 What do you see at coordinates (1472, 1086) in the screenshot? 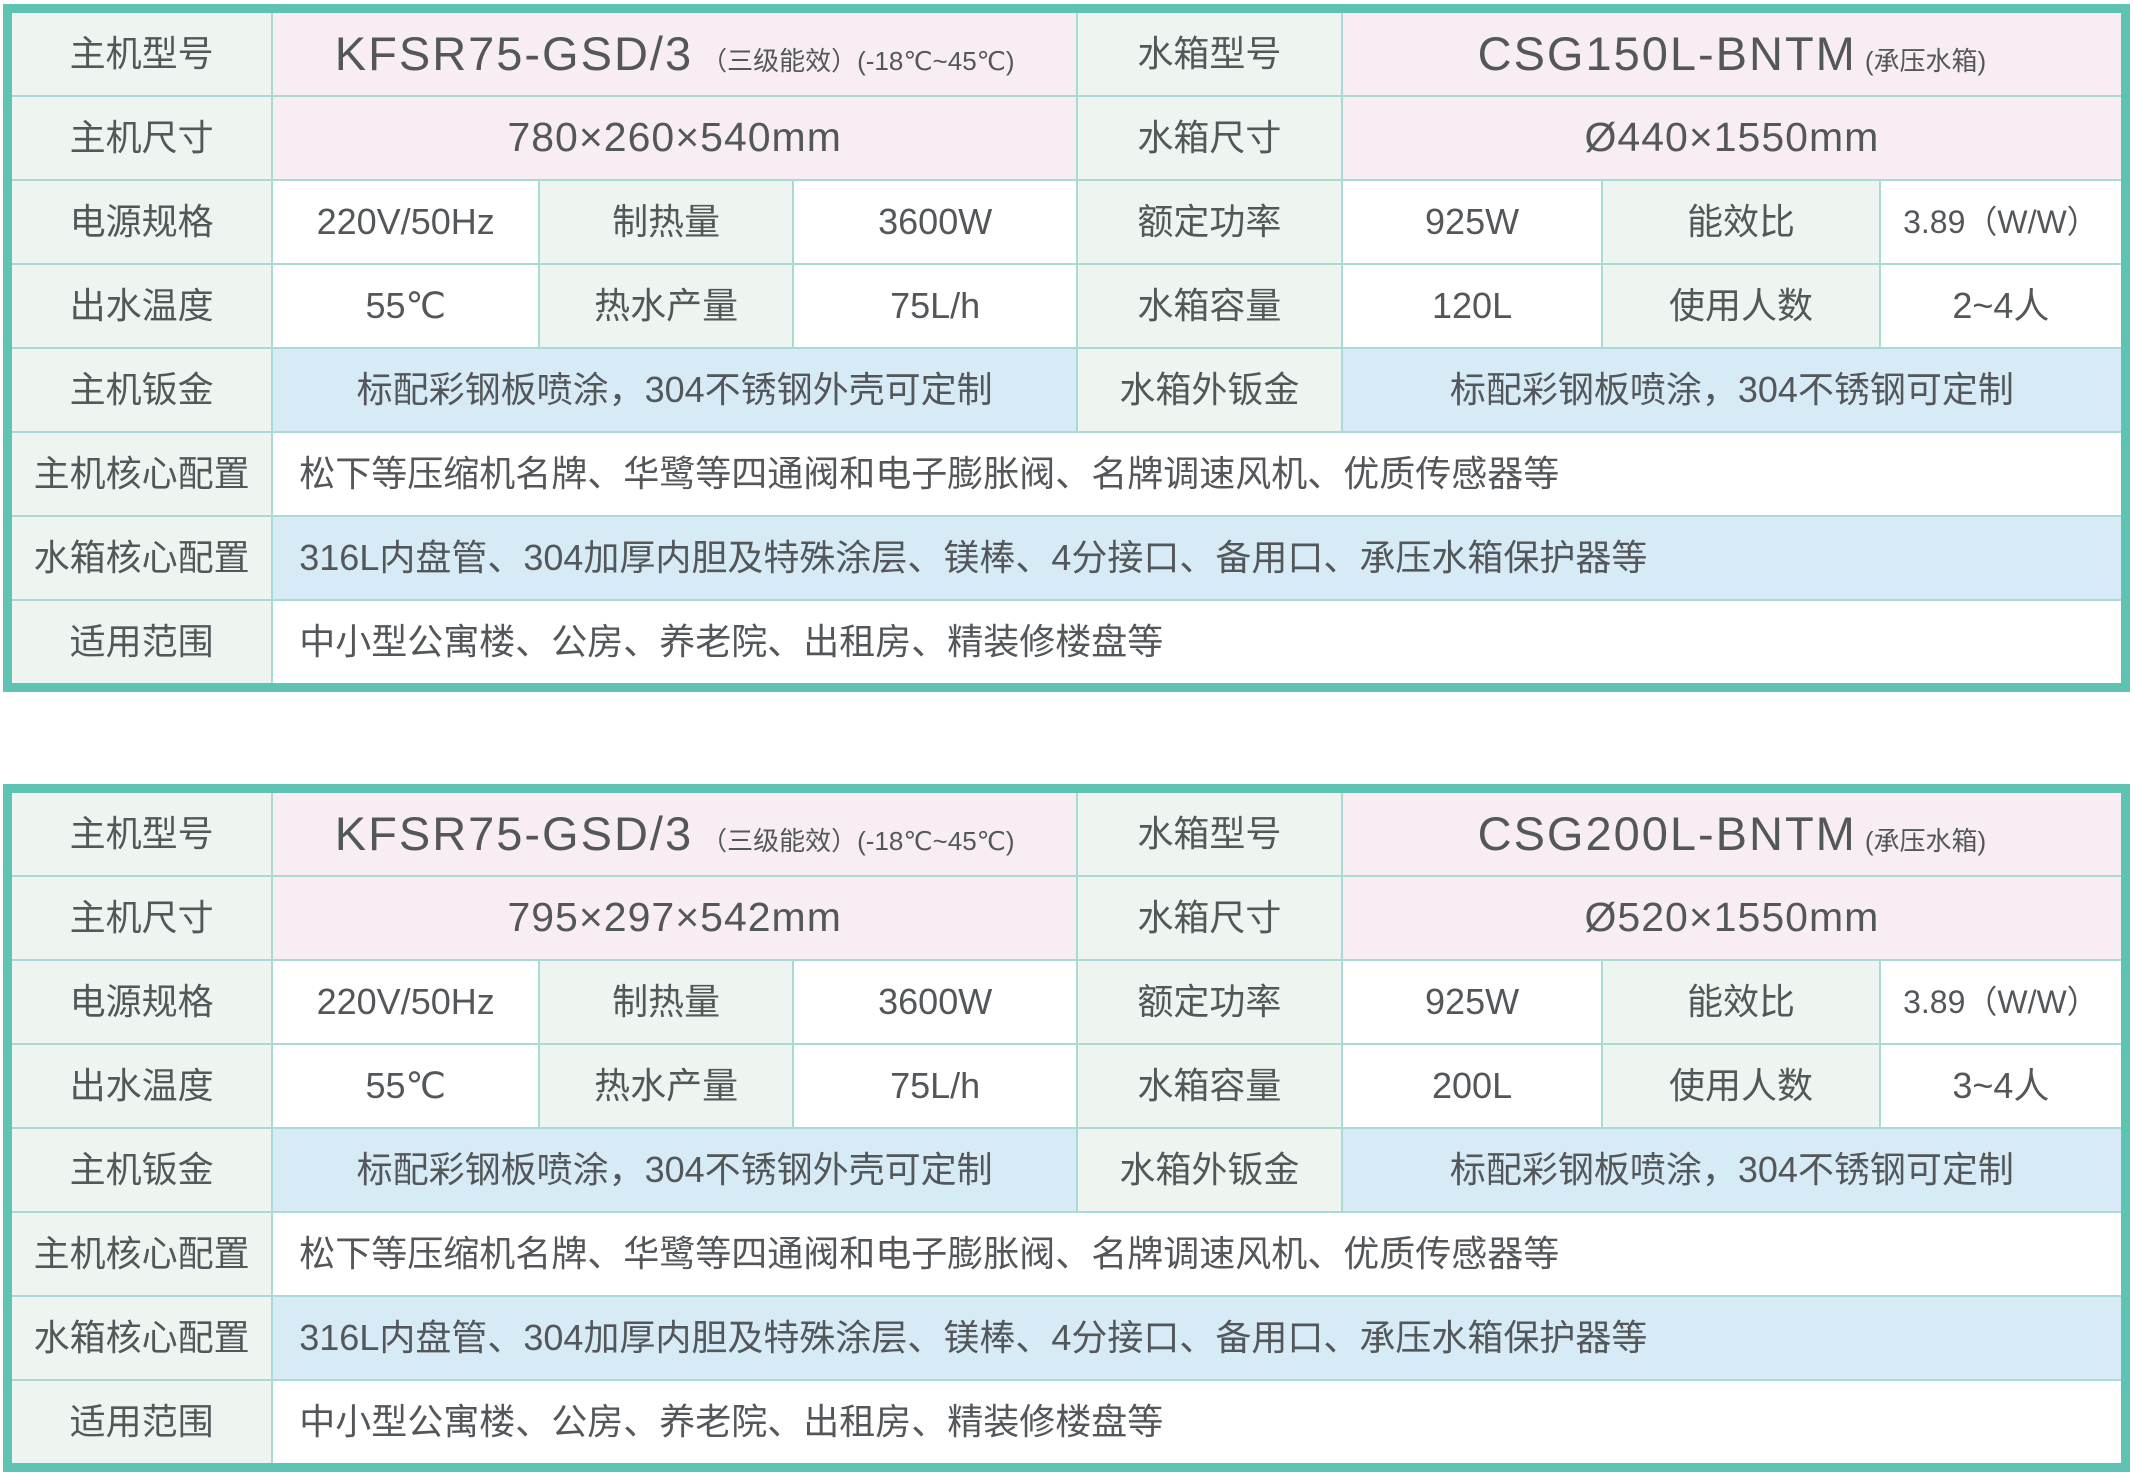
I see `spec-value: 200L` at bounding box center [1472, 1086].